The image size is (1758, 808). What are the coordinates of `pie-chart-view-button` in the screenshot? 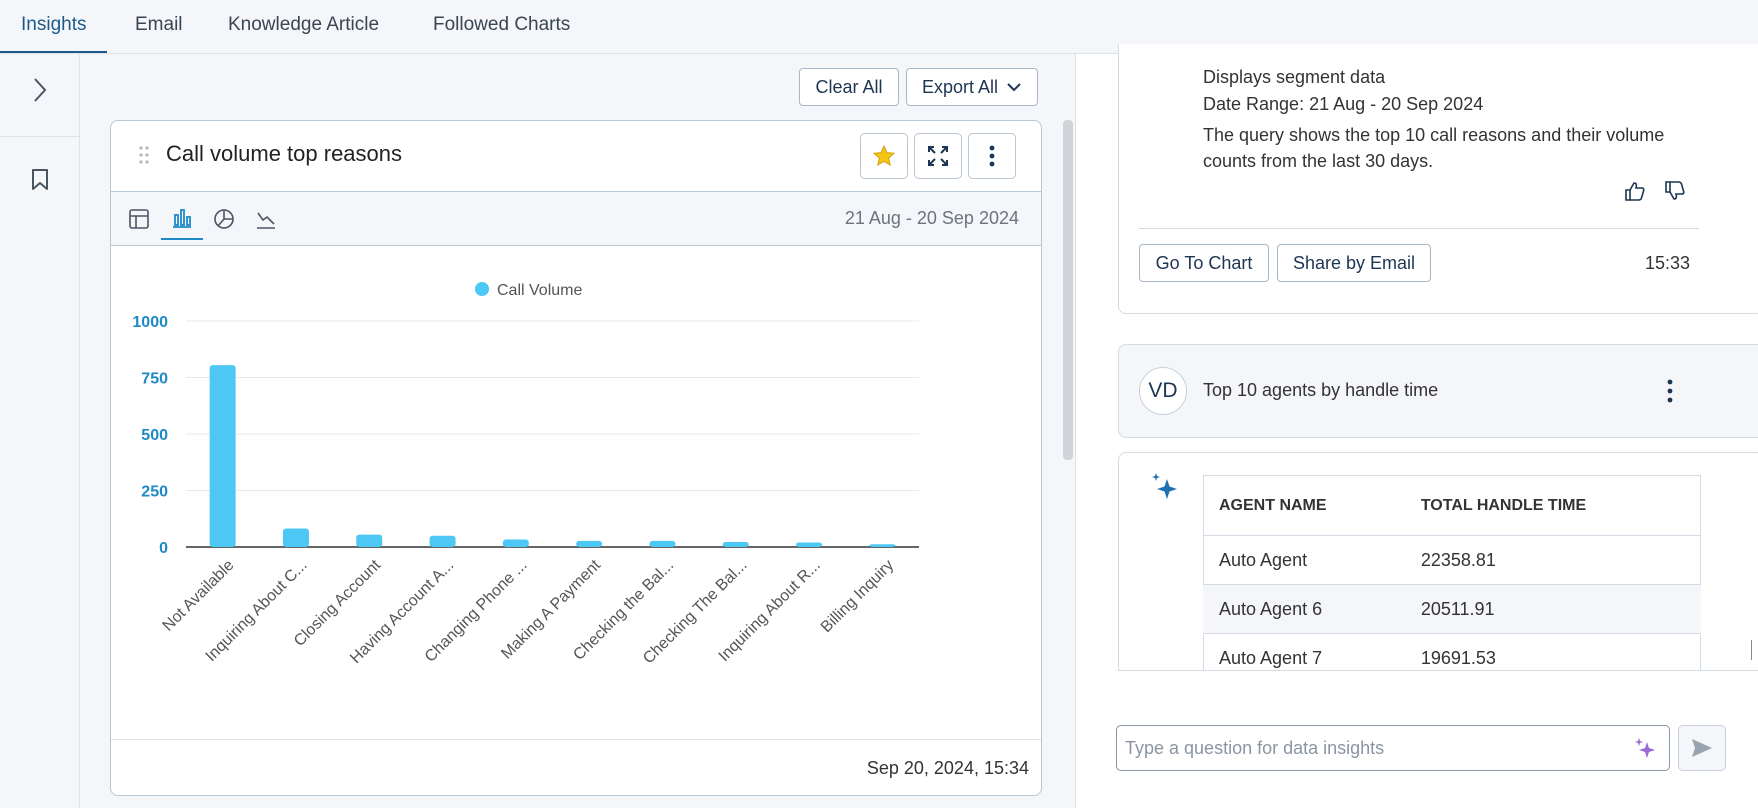 It's located at (224, 219).